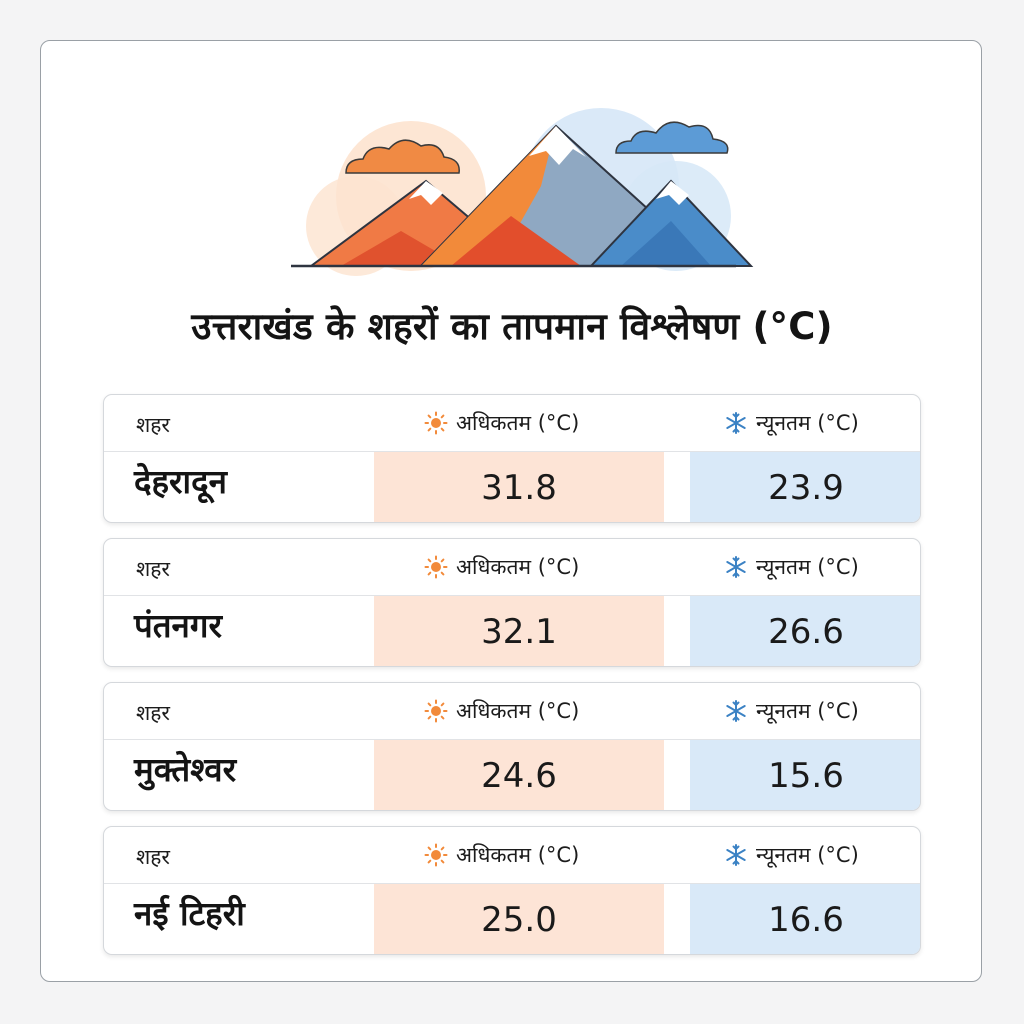 The height and width of the screenshot is (1024, 1024). Describe the element at coordinates (178, 625) in the screenshot. I see `city-name: पंतनगर` at that location.